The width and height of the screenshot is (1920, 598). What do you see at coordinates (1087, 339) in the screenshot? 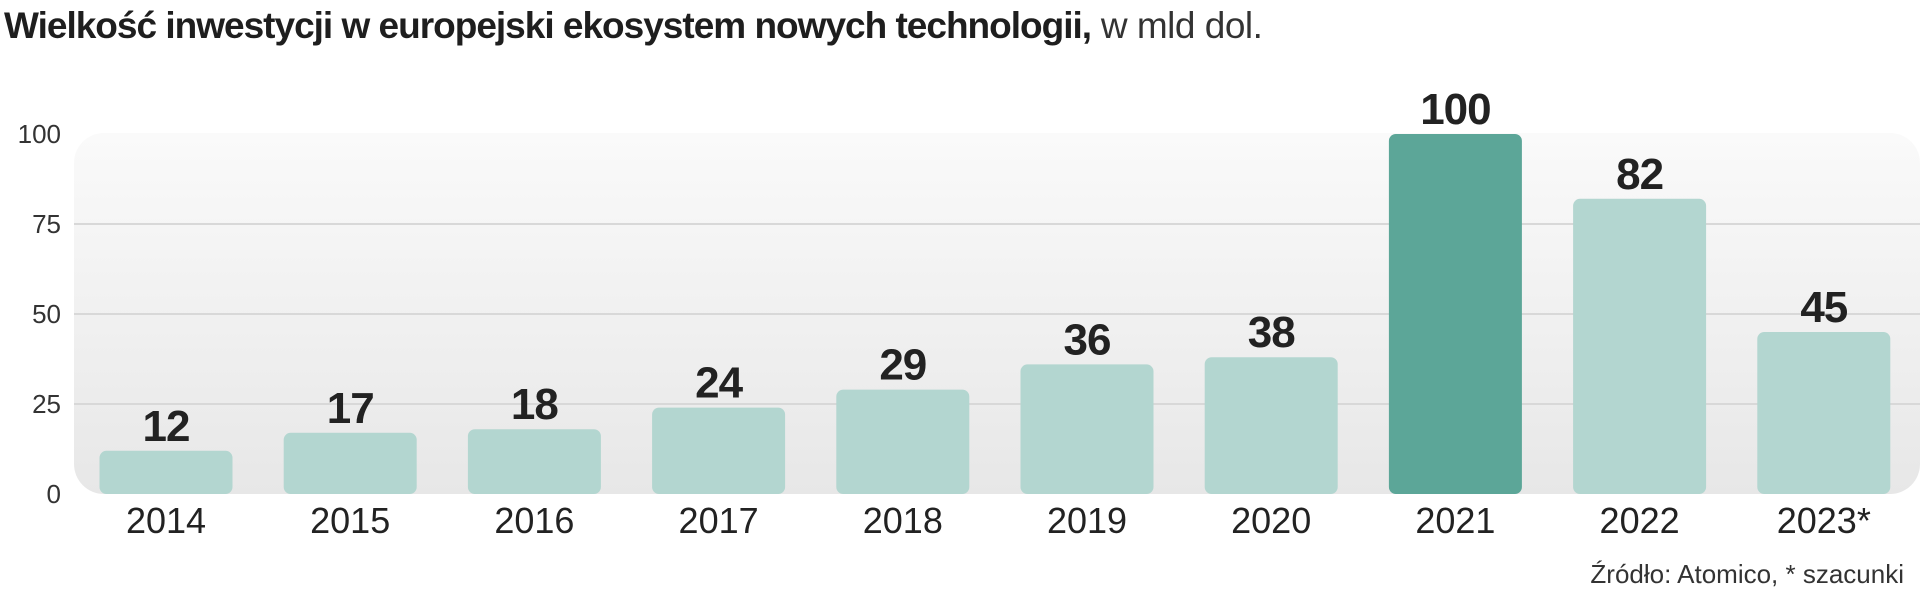
I see `value-label: 36` at bounding box center [1087, 339].